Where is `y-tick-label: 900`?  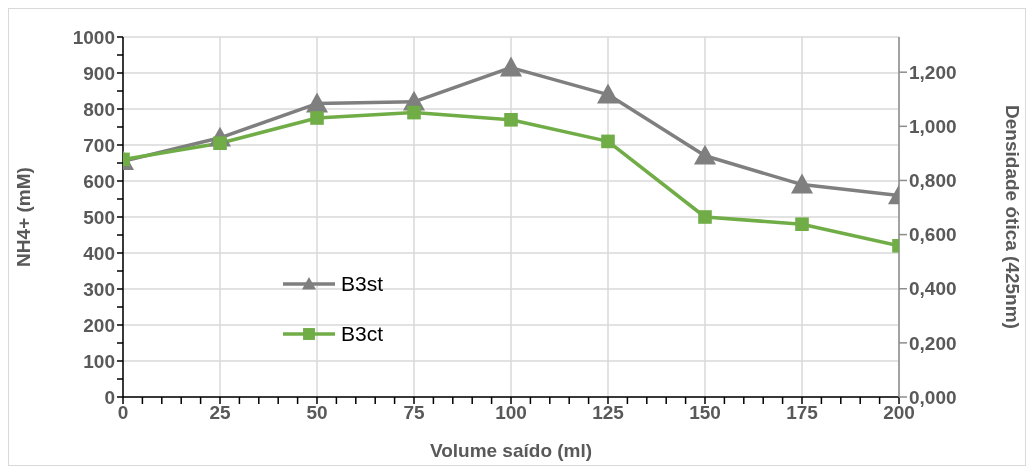 y-tick-label: 900 is located at coordinates (99, 73).